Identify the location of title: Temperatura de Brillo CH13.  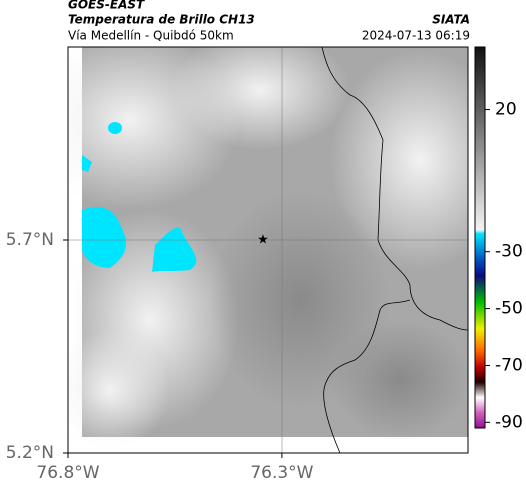
(161, 20).